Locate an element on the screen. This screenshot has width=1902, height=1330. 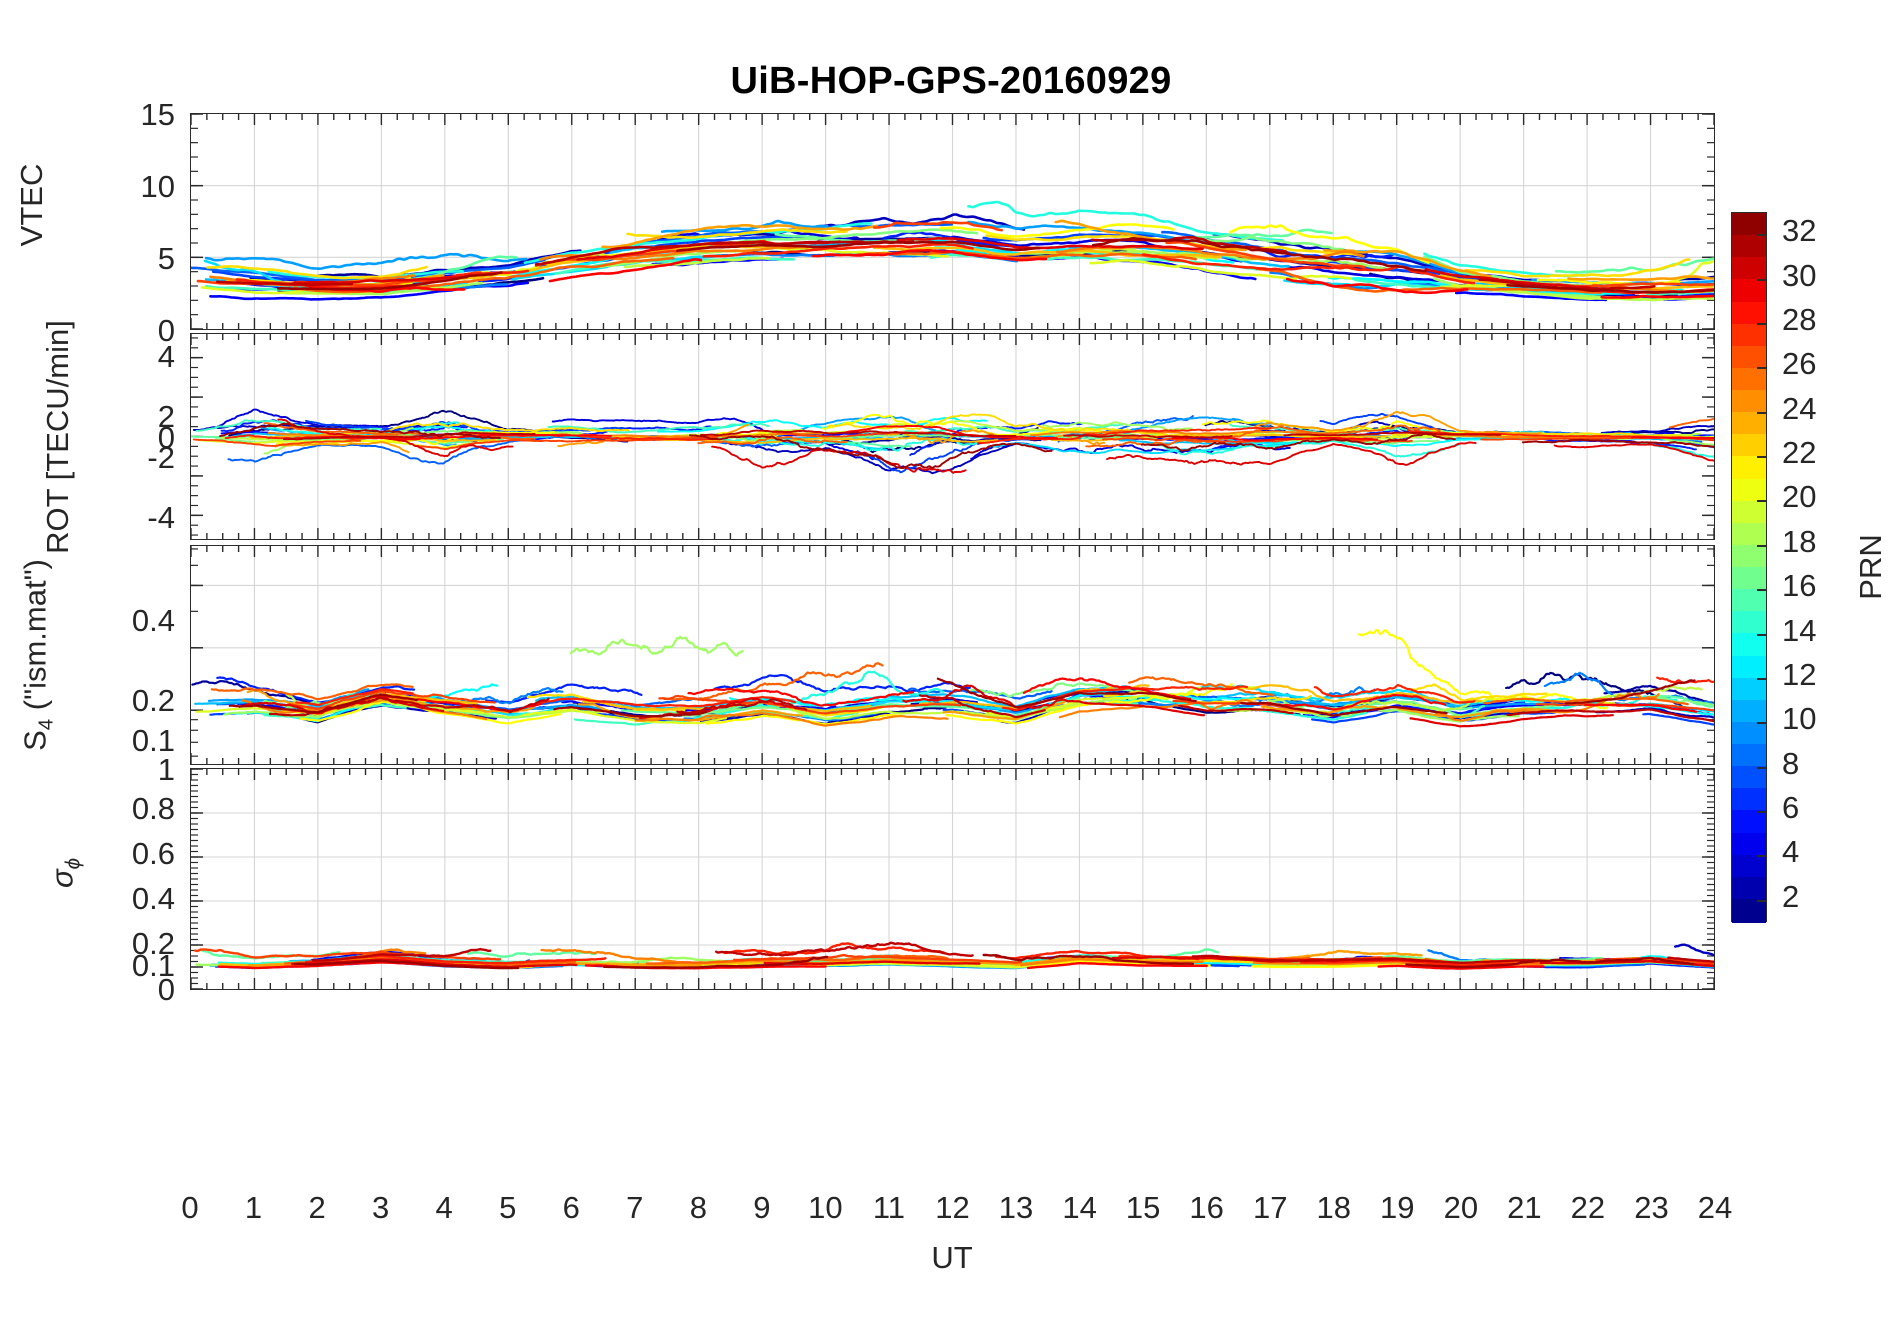
colorbar-tick-8: 8 is located at coordinates (1791, 763).